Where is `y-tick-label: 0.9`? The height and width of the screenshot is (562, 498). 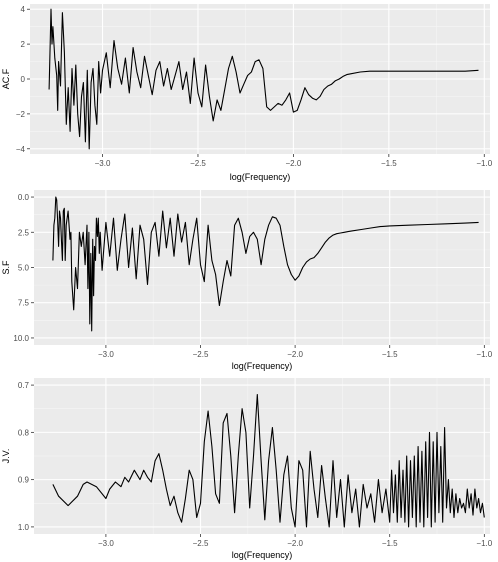 y-tick-label: 0.9 is located at coordinates (24, 480).